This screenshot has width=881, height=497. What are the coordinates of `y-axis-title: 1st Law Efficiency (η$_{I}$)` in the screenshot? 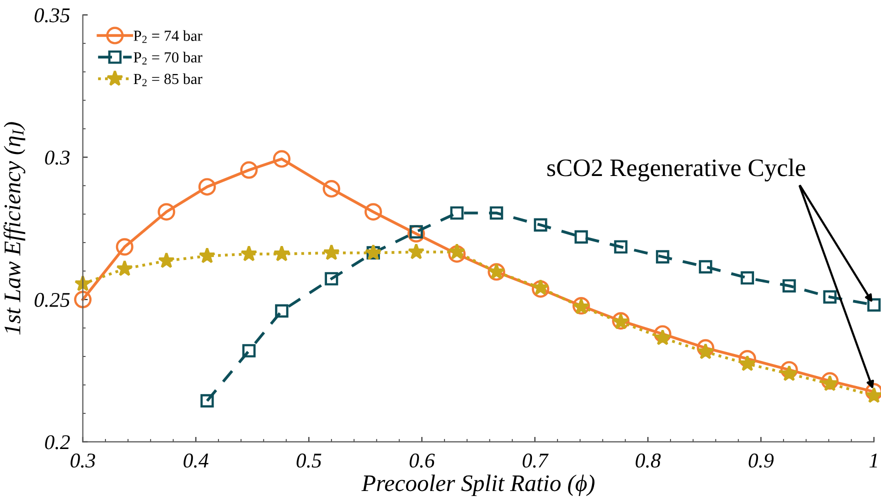 It's located at (15, 228).